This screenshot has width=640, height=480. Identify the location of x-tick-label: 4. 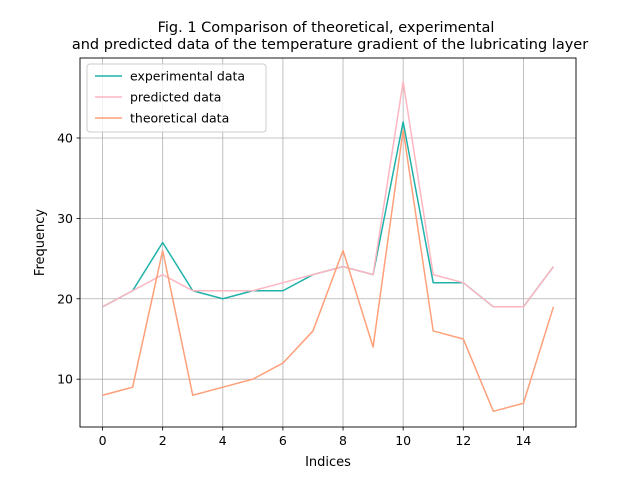
(223, 440).